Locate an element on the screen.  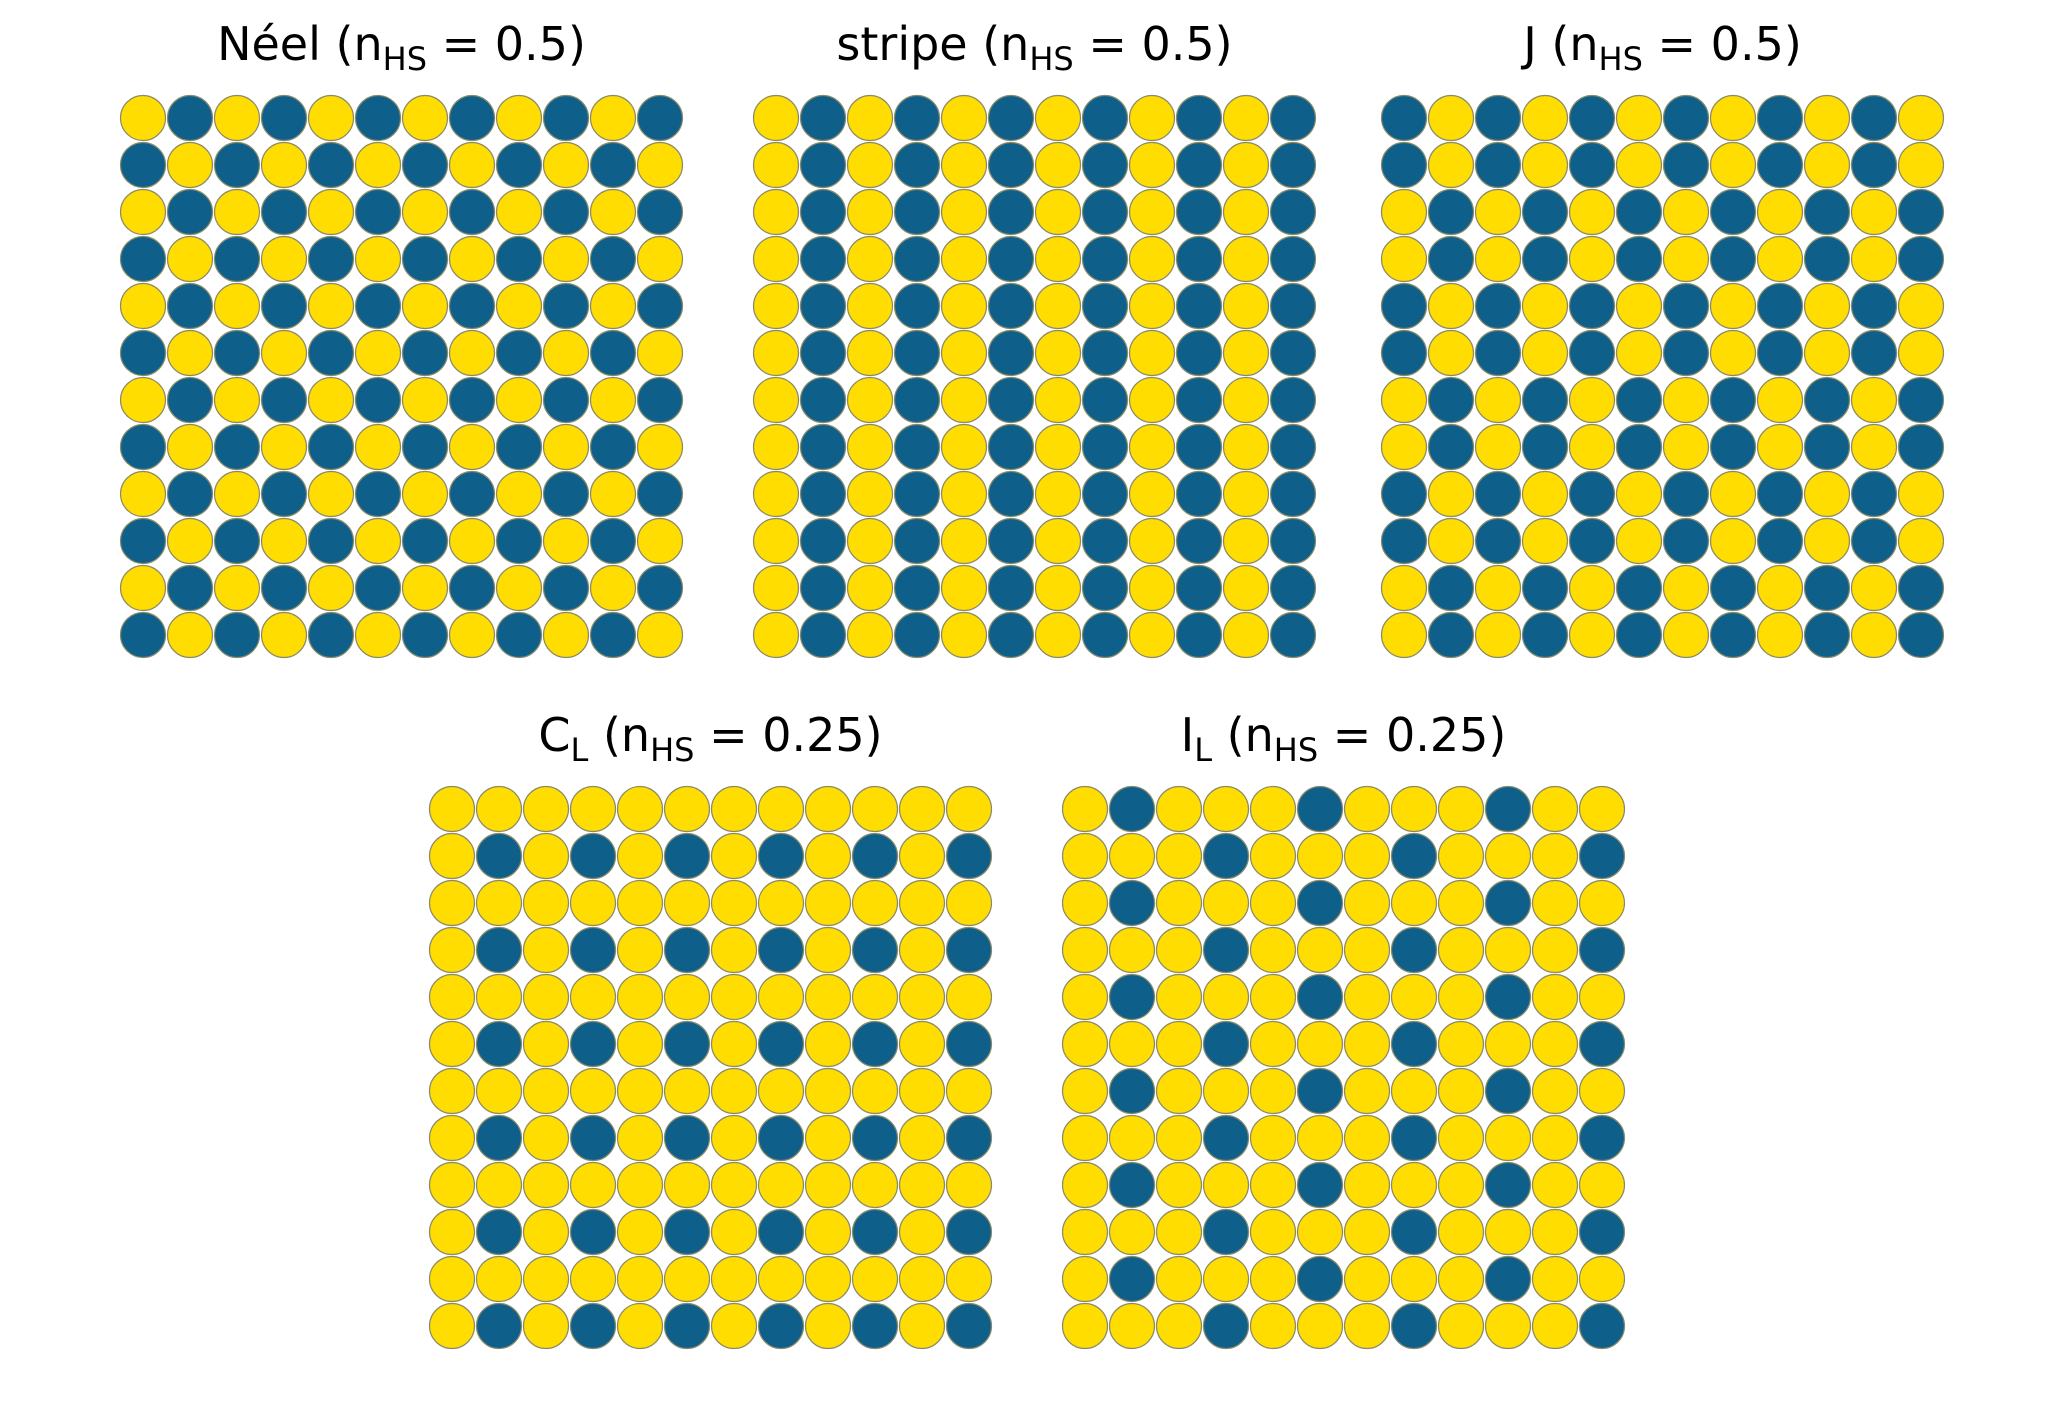
title-part: J ( is located at coordinates (1544, 44).